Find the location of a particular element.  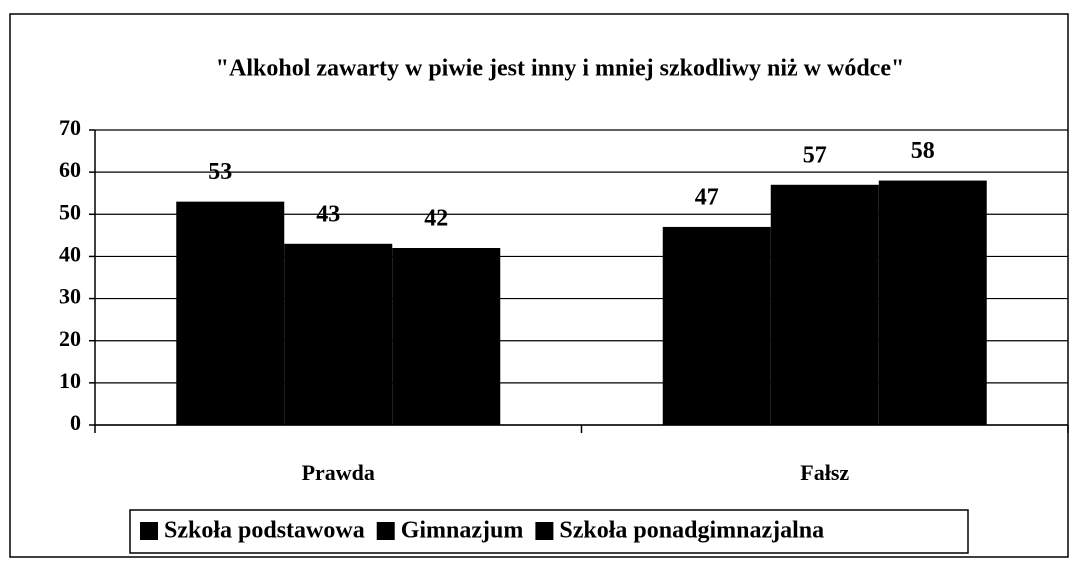

y-tick-label: 70 is located at coordinates (70, 127).